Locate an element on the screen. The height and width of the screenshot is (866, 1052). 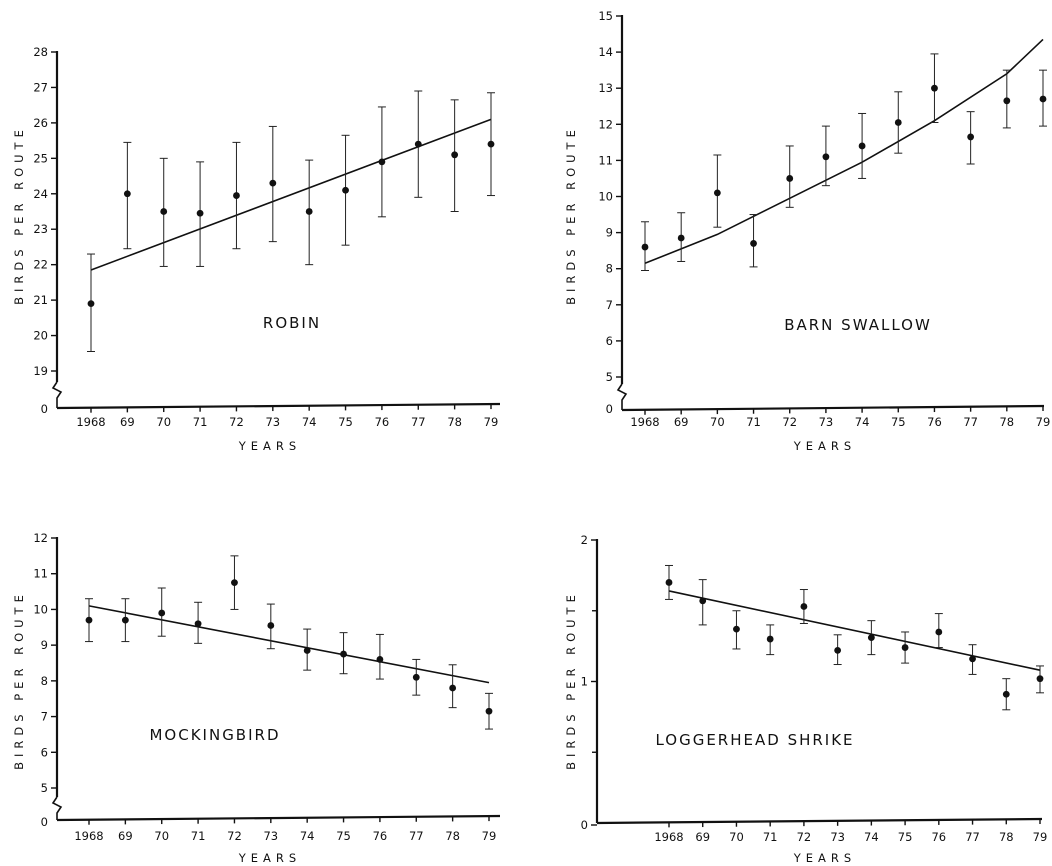
loggerhead-shrike-x-tick-label: 76 is located at coordinates (938, 837).